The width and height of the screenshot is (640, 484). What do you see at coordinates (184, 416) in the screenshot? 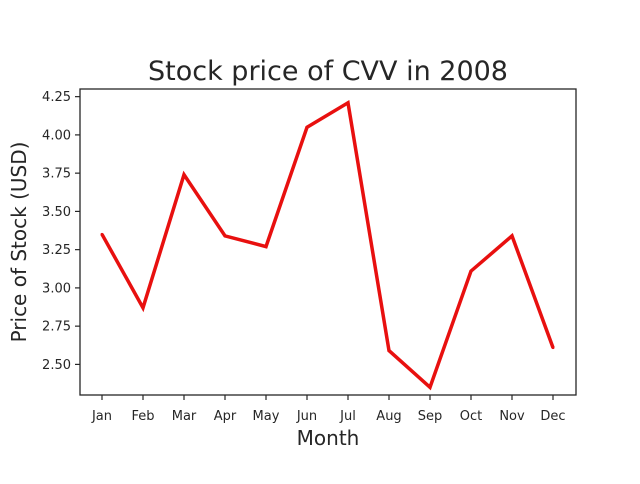
I see `x-tick-label: Mar` at bounding box center [184, 416].